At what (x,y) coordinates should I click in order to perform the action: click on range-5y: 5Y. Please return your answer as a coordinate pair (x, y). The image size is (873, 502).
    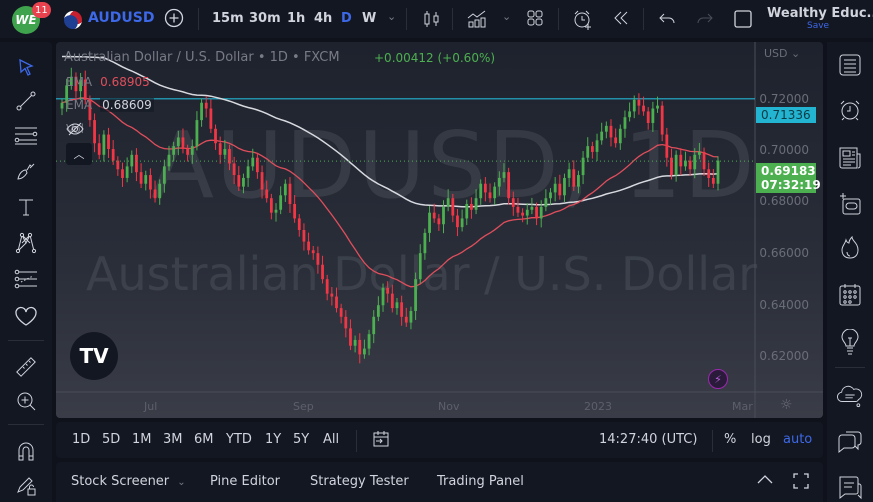
    Looking at the image, I should click on (301, 439).